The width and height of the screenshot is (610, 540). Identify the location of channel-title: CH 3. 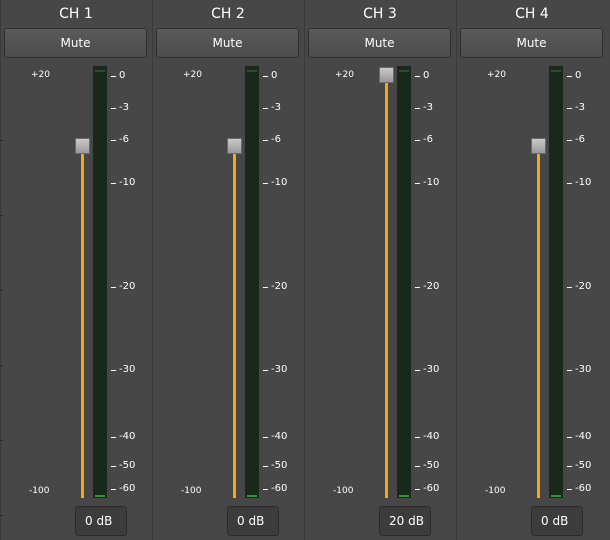
(380, 14).